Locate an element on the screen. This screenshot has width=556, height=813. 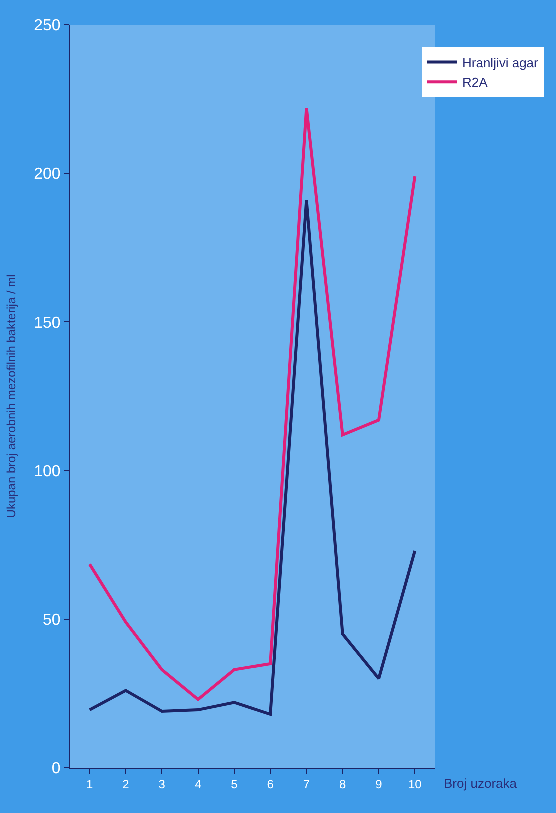
y-tick-label: 50 is located at coordinates (52, 620).